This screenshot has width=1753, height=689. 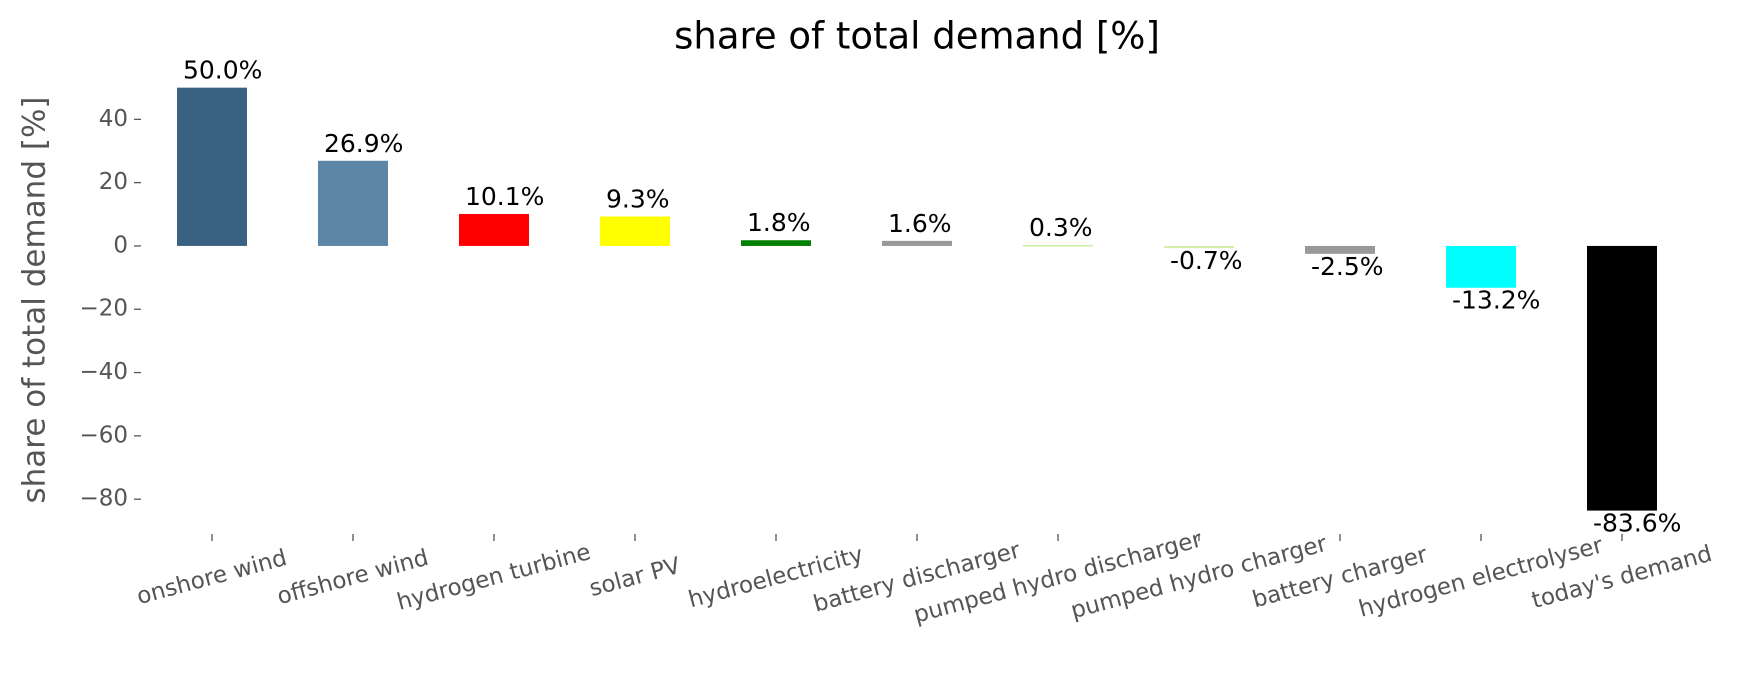 What do you see at coordinates (103, 309) in the screenshot?
I see `y-tick-label: −20` at bounding box center [103, 309].